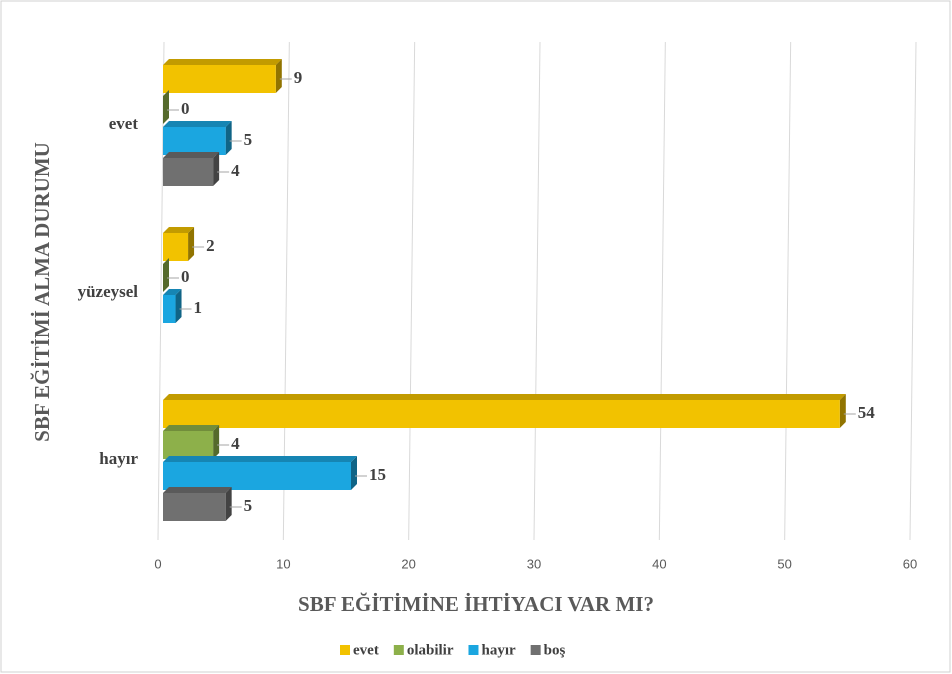 The width and height of the screenshot is (952, 674). I want to click on value-label: 2, so click(210, 245).